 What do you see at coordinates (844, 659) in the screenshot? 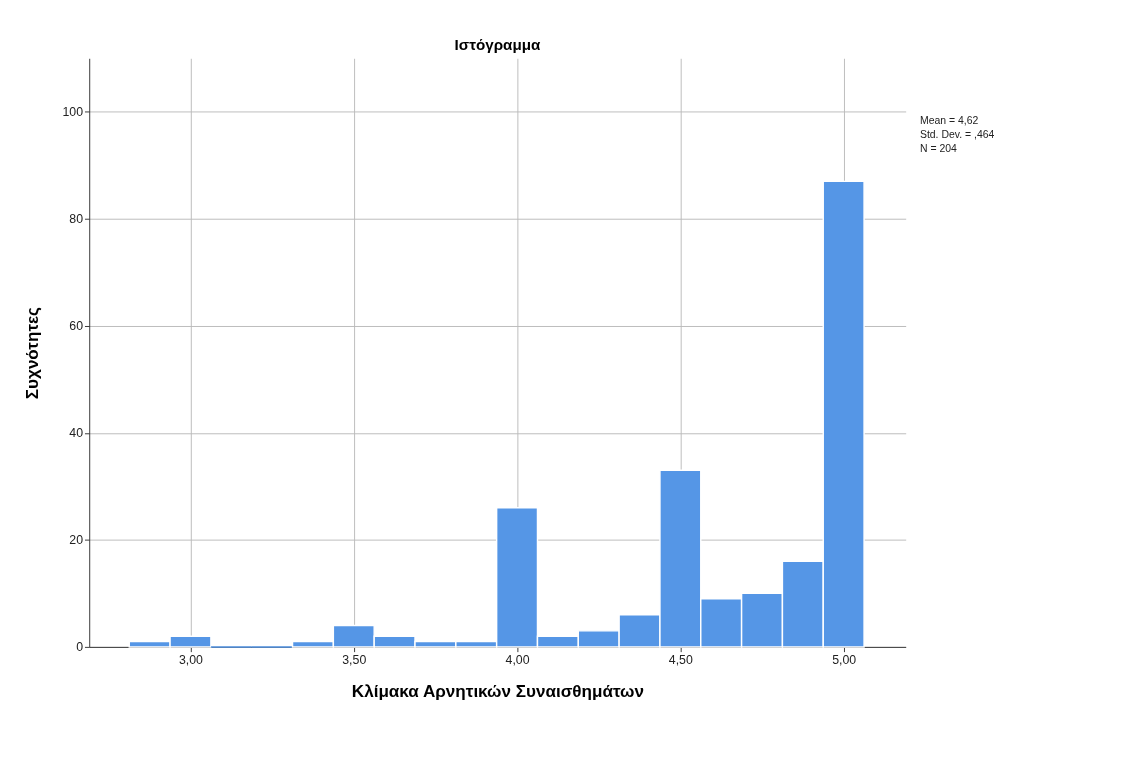
I see `x-tick-label: 5,00` at bounding box center [844, 659].